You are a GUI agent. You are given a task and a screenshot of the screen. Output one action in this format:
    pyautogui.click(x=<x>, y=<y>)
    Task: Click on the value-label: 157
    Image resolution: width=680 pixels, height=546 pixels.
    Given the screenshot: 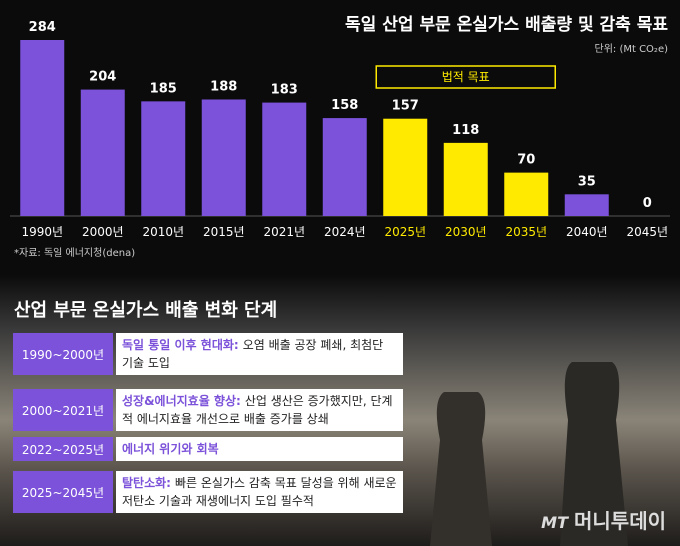 What is the action you would take?
    pyautogui.click(x=405, y=106)
    